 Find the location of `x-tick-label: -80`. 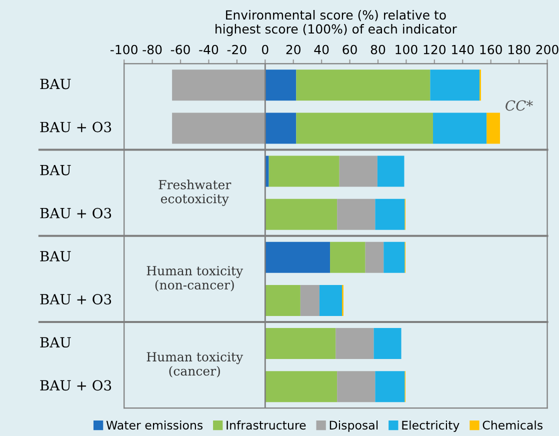

x-tick-label: -80 is located at coordinates (152, 49).